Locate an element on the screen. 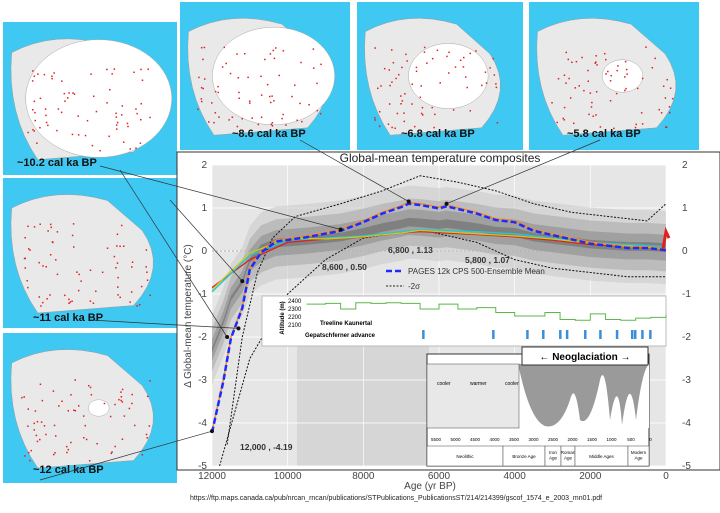  arrow-head is located at coordinates (340, 229).